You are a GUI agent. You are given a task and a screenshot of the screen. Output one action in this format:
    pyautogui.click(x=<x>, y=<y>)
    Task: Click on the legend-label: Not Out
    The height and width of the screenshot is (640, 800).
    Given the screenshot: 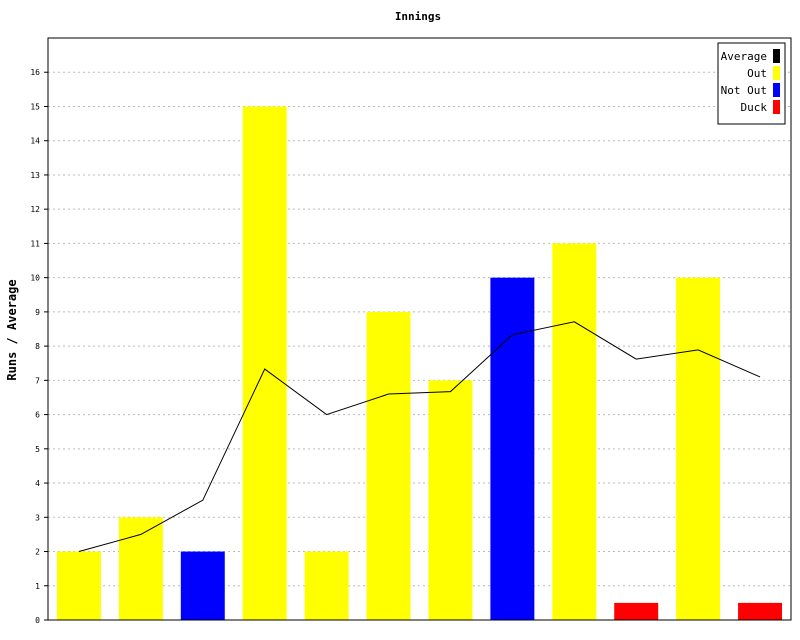 What is the action you would take?
    pyautogui.click(x=744, y=90)
    